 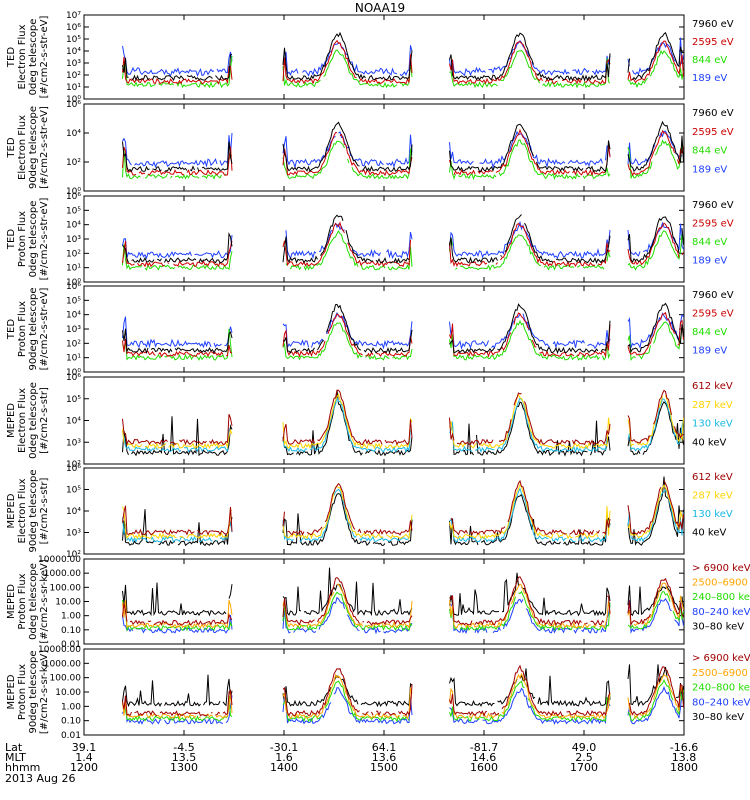 I want to click on time-axis-value: 1400, so click(x=284, y=767).